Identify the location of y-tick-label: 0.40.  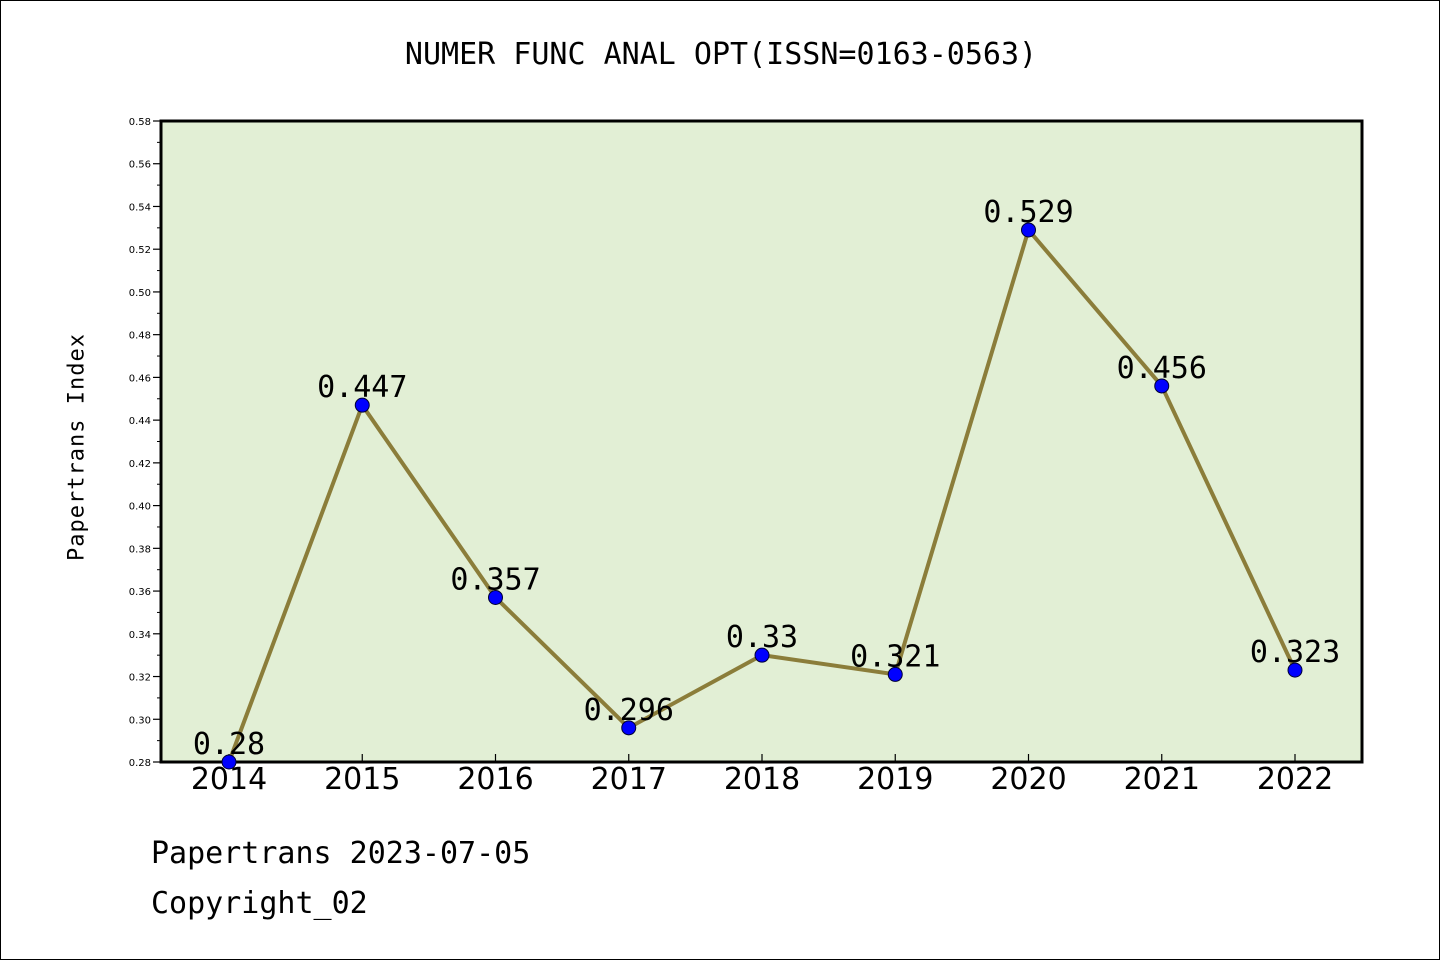
(140, 507).